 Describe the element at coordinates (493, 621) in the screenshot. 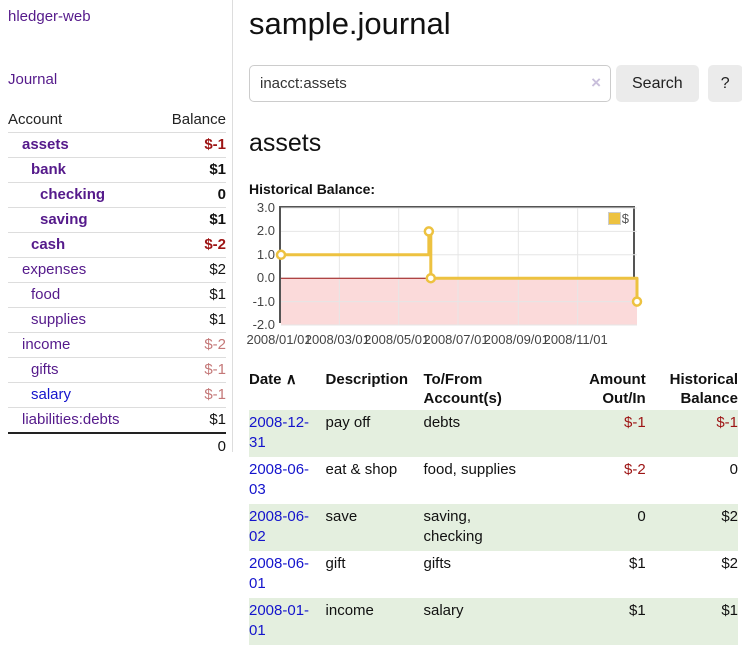

I see `register-row: 2008-01-01 income salary $1 $1` at that location.